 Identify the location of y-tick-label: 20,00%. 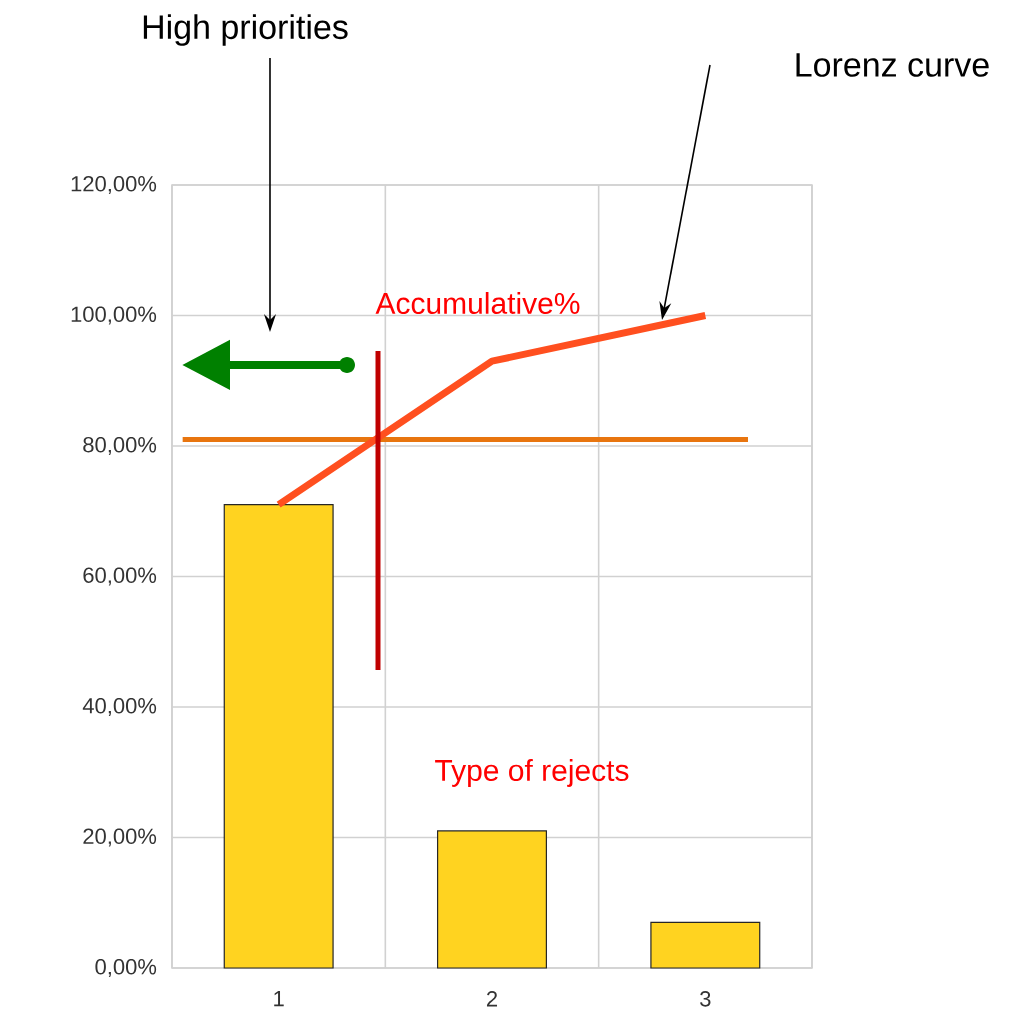
(120, 837).